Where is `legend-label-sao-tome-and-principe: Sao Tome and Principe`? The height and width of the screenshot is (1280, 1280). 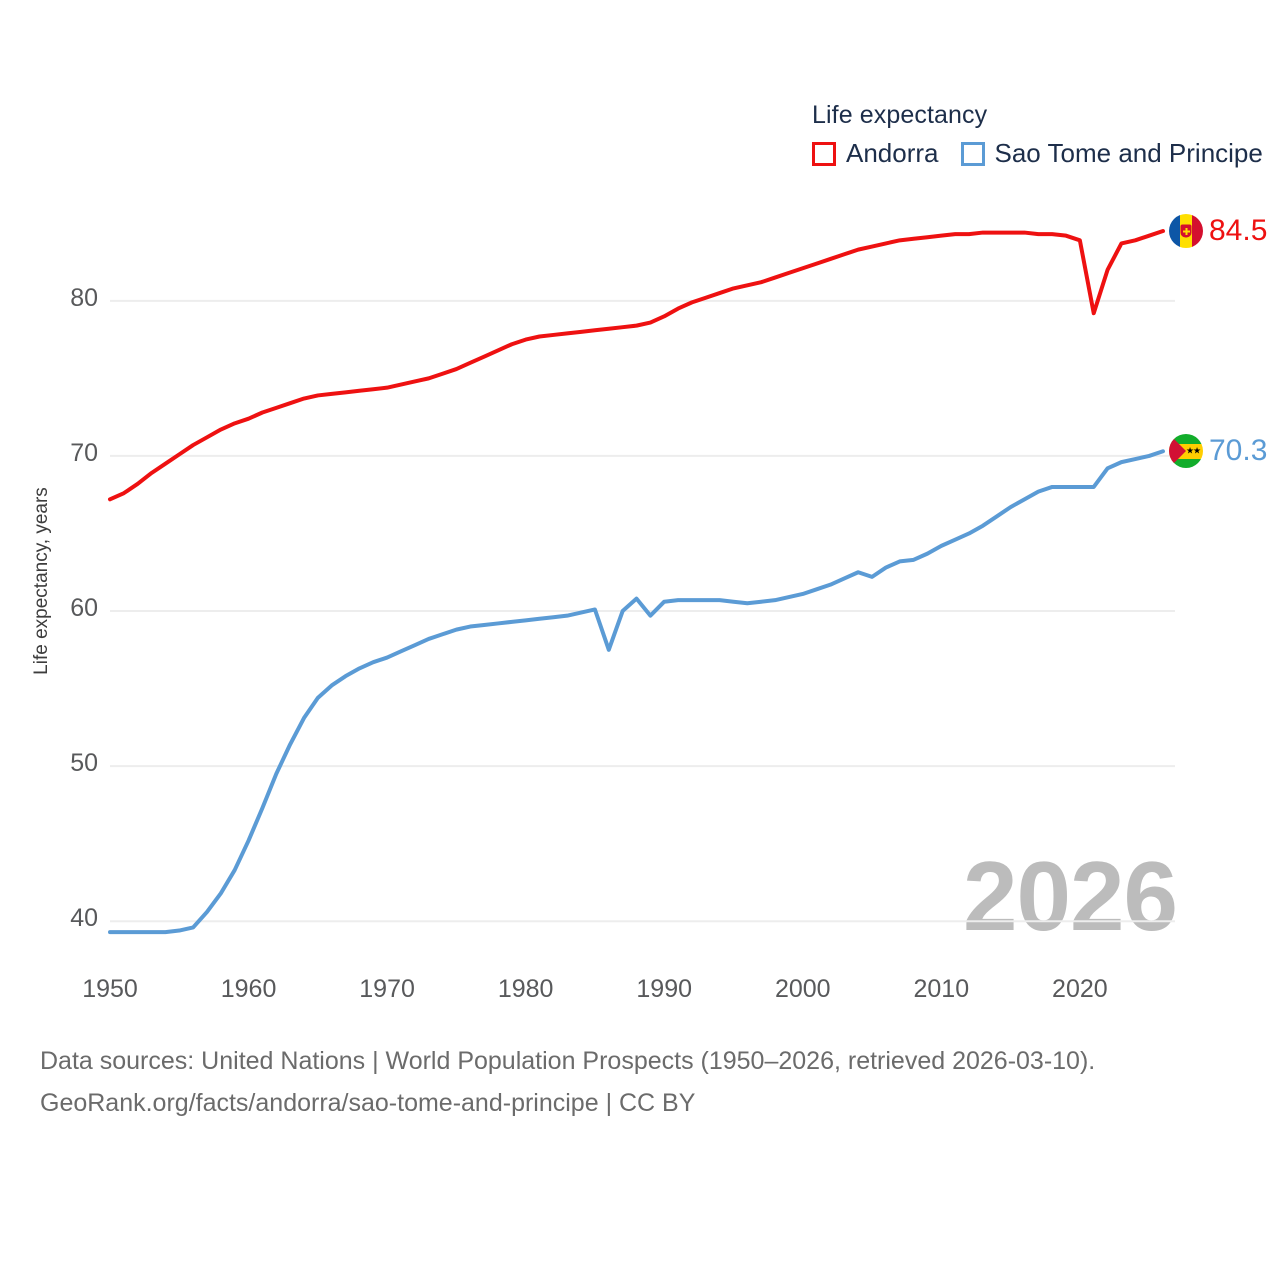 legend-label-sao-tome-and-principe: Sao Tome and Principe is located at coordinates (1128, 153).